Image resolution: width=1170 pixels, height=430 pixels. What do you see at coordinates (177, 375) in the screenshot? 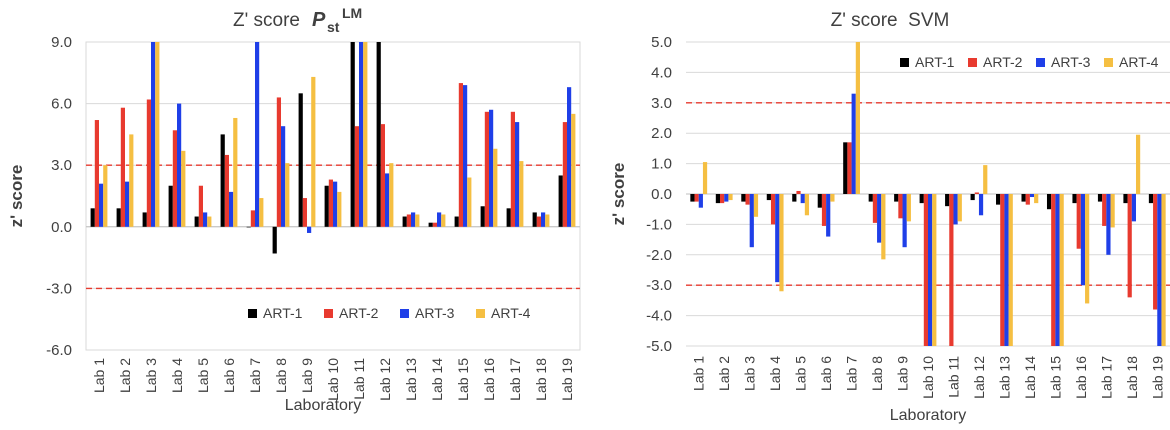
I see `x-tick-label: Lab 4` at bounding box center [177, 375].